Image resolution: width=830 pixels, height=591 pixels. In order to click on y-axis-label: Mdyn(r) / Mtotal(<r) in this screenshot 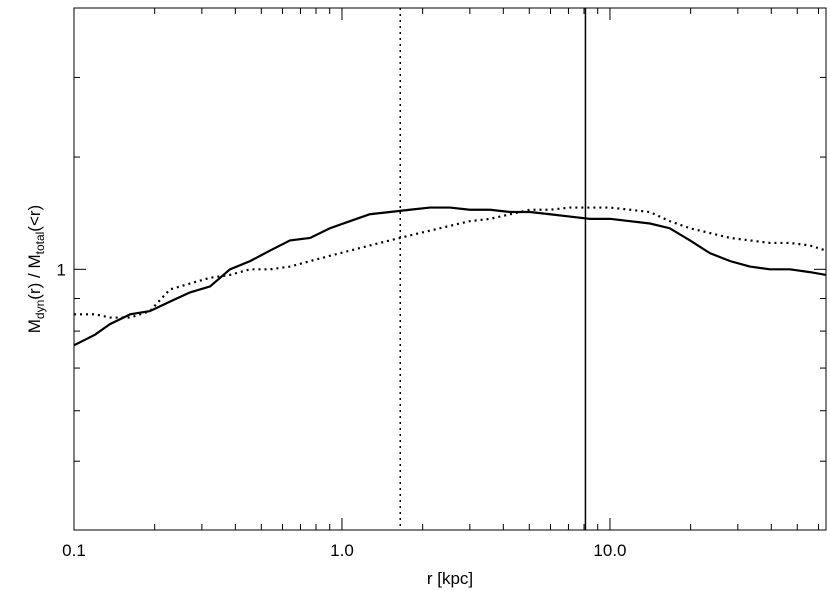, I will do `click(36, 269)`.